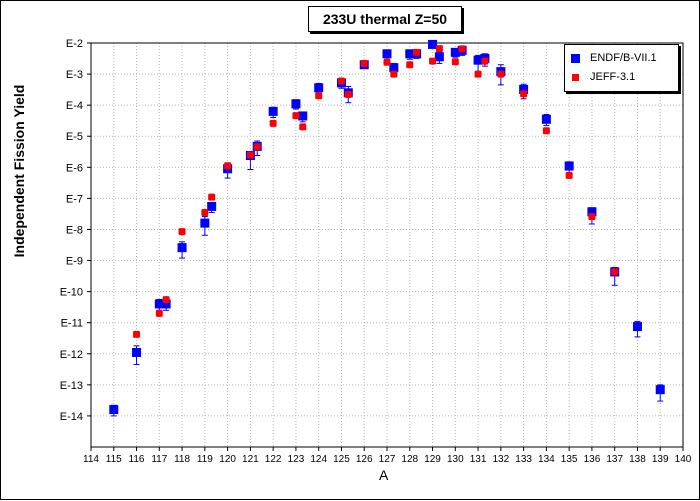  What do you see at coordinates (227, 459) in the screenshot?
I see `x-tick-label: 120` at bounding box center [227, 459].